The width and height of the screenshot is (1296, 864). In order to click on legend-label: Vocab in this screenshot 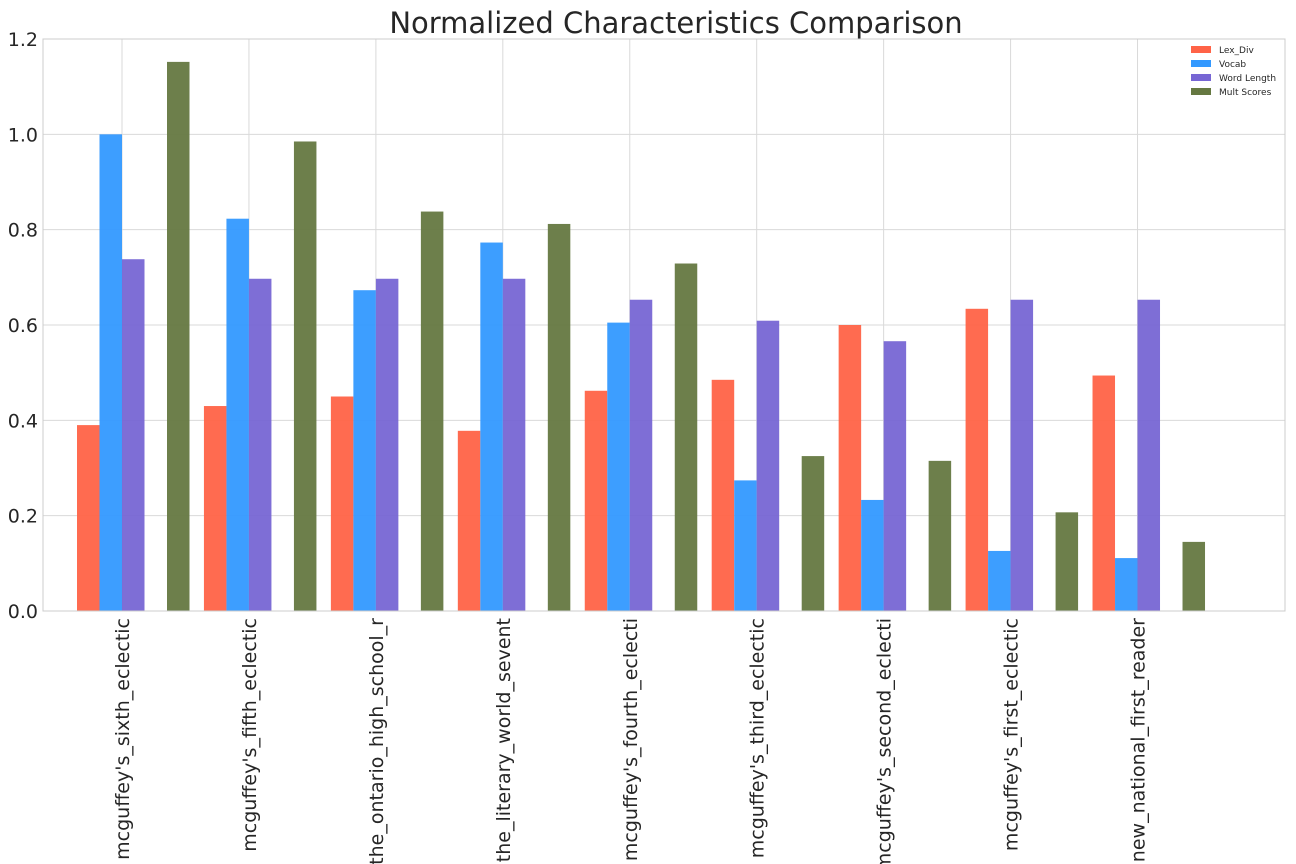, I will do `click(1232, 65)`.